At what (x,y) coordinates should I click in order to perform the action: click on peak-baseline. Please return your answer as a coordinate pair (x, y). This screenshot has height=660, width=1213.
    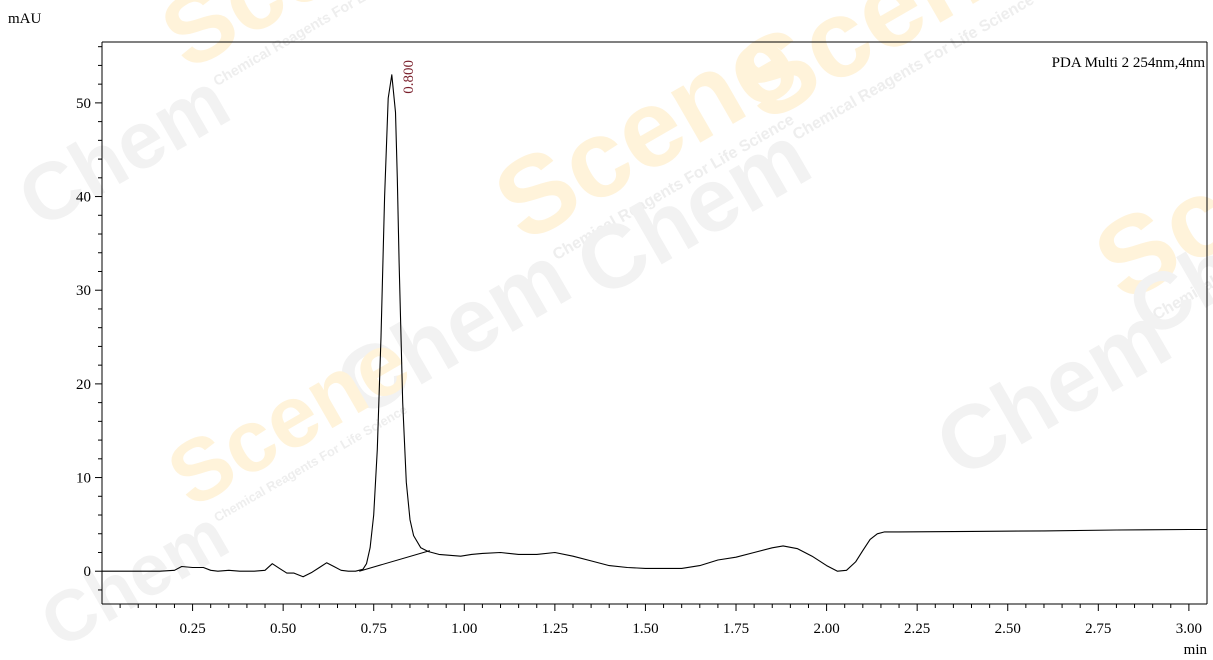
    Looking at the image, I should click on (395, 561).